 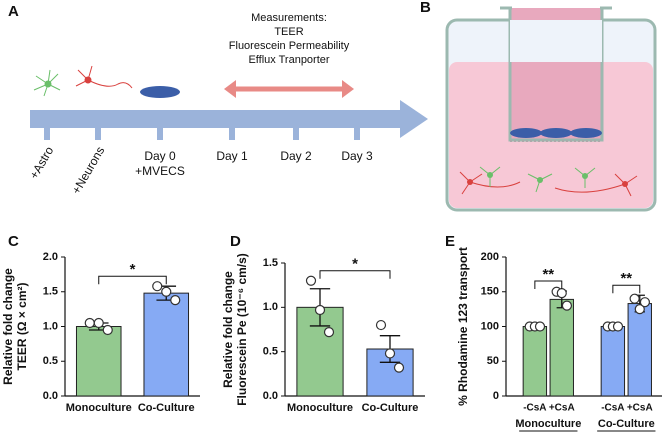 I want to click on panel-label: C, so click(x=13, y=241).